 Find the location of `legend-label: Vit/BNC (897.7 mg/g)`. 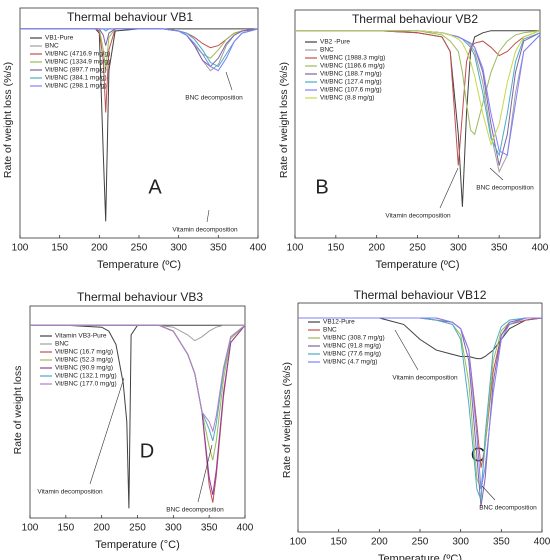

legend-label: Vit/BNC (897.7 mg/g) is located at coordinates (76, 70).